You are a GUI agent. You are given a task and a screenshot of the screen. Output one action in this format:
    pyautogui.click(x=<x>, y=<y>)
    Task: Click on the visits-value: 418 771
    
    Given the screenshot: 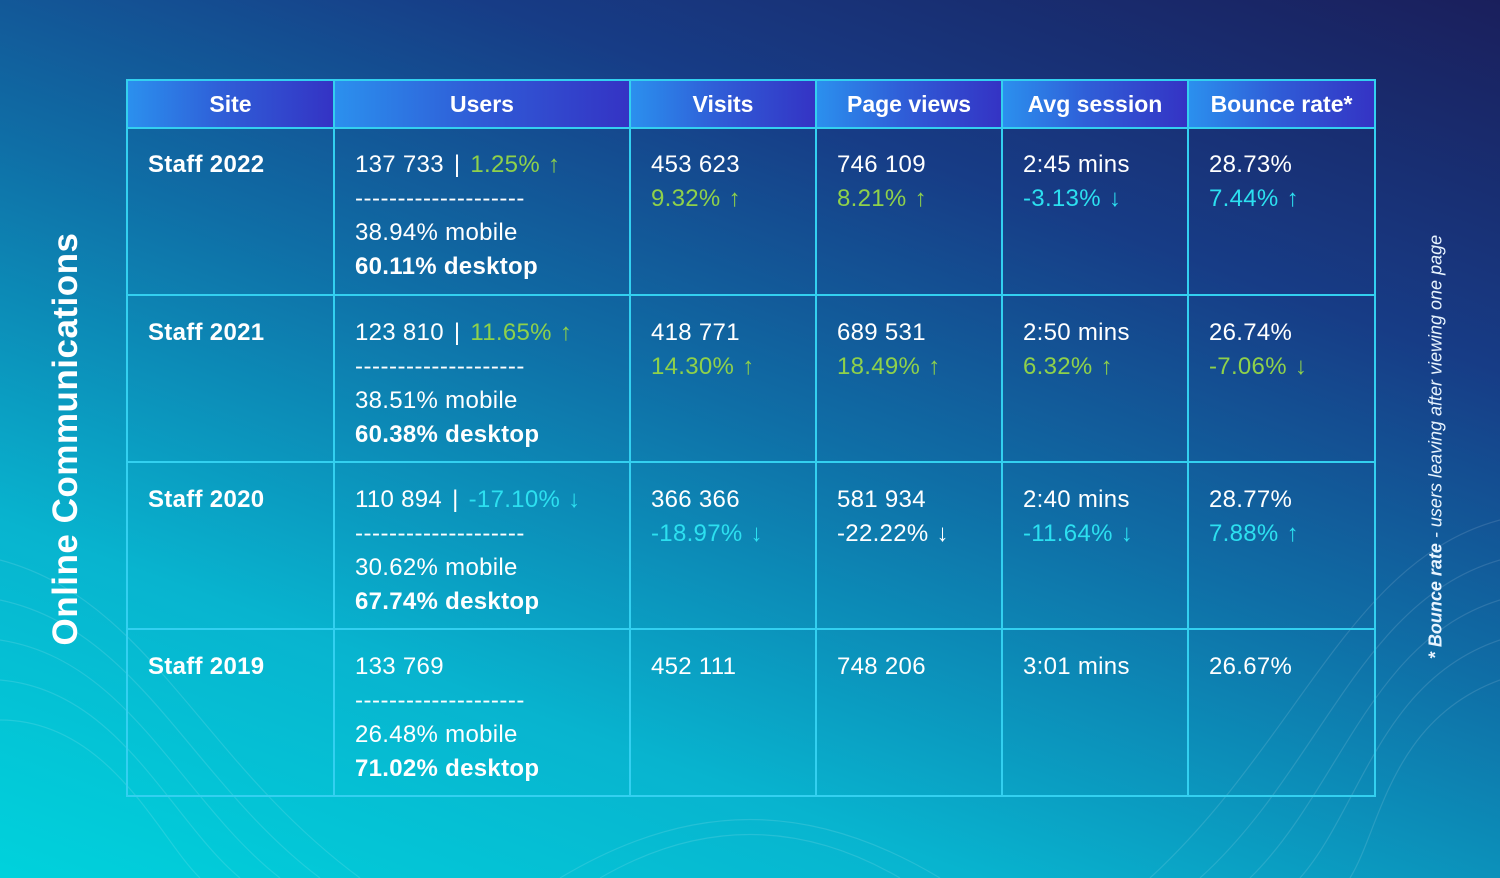 What is the action you would take?
    pyautogui.click(x=695, y=332)
    